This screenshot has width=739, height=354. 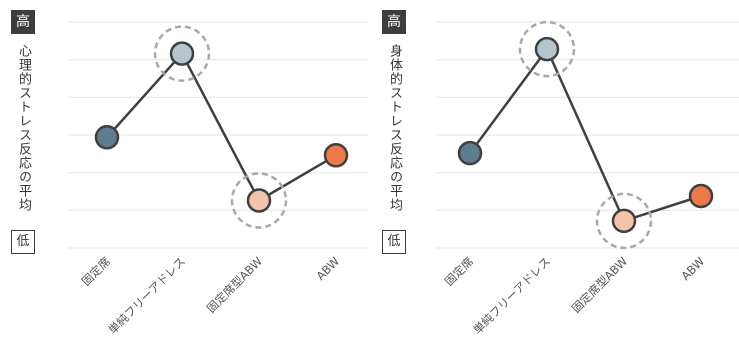 What do you see at coordinates (23, 128) in the screenshot?
I see `y-axis-label: 心理的ストレス反応の平均値` at bounding box center [23, 128].